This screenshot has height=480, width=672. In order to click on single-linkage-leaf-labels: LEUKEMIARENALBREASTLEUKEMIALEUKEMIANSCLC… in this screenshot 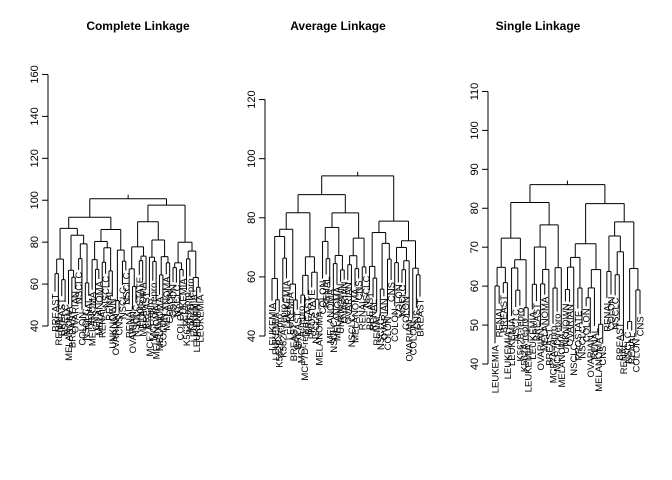, I will do `click(569, 344)`.